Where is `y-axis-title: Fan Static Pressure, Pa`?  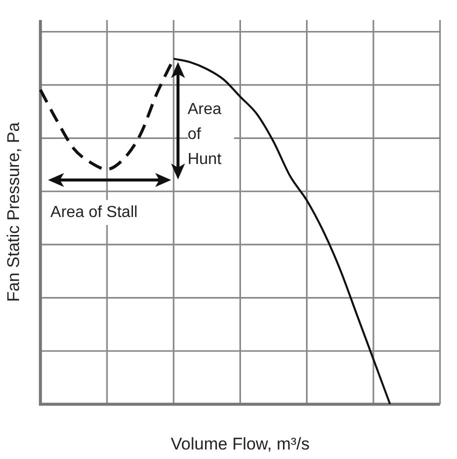
y-axis-title: Fan Static Pressure, Pa is located at coordinates (13, 212).